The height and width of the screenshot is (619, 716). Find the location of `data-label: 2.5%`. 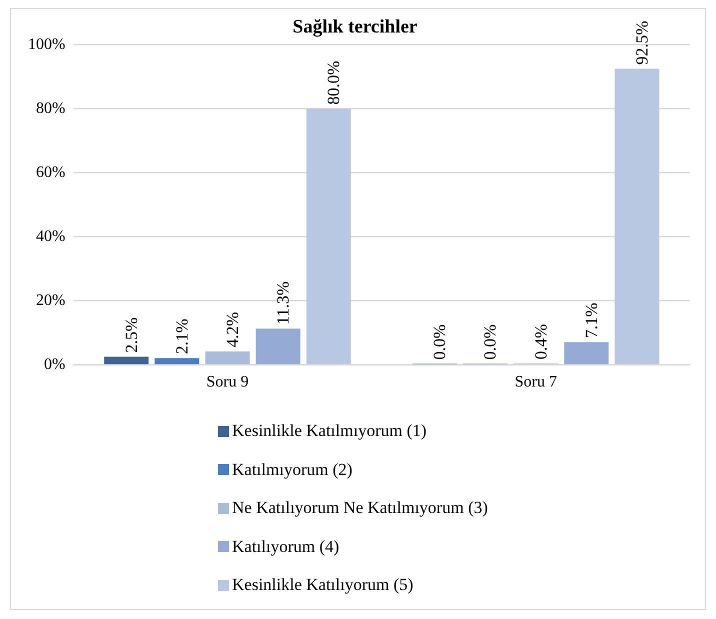

data-label: 2.5% is located at coordinates (131, 335).